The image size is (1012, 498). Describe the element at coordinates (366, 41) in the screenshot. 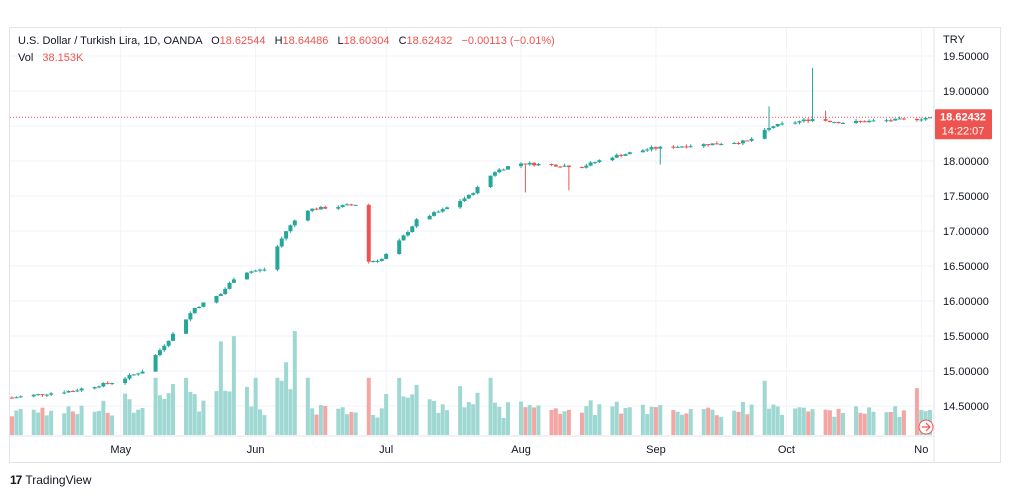

I see `low-value: 18.60304` at that location.